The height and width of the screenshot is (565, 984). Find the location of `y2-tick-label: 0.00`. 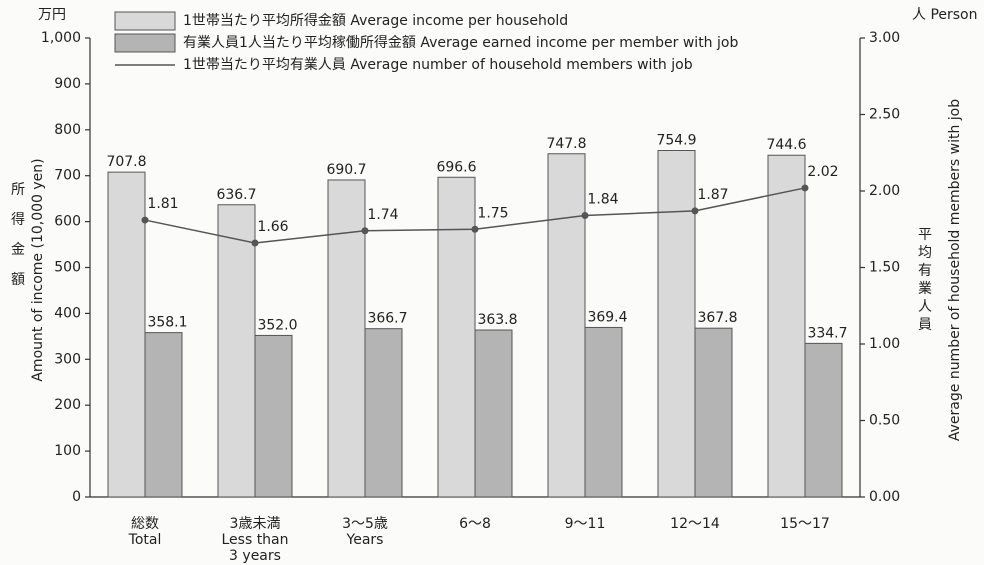

y2-tick-label: 0.00 is located at coordinates (884, 497).